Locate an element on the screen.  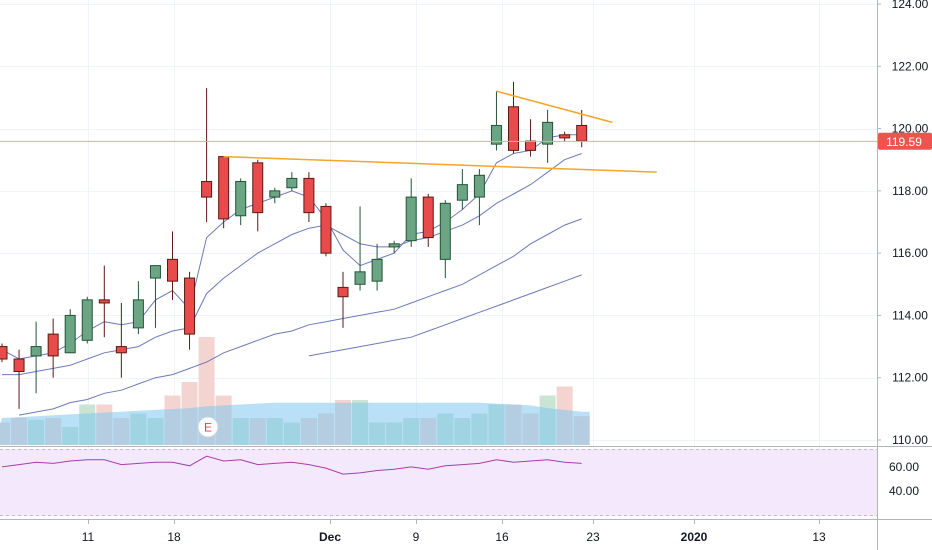
rsi-line is located at coordinates (291, 465).